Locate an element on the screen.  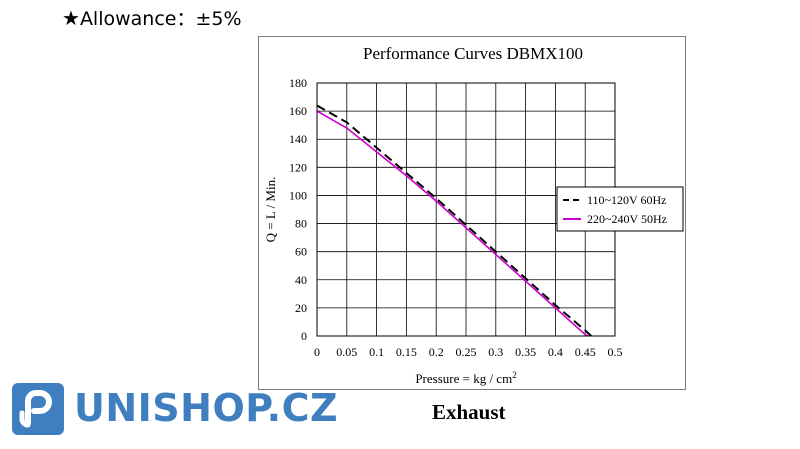
x-tick-label: 0.05 is located at coordinates (346, 352).